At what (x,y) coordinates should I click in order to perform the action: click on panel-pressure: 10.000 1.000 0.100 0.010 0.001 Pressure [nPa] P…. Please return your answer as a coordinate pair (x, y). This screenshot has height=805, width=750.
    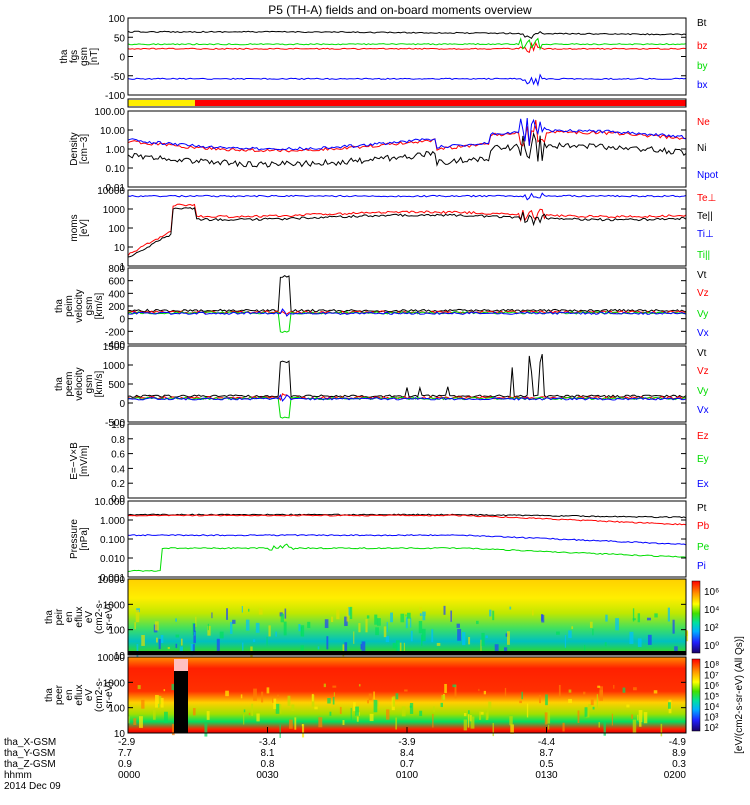
    Looking at the image, I should click on (389, 540).